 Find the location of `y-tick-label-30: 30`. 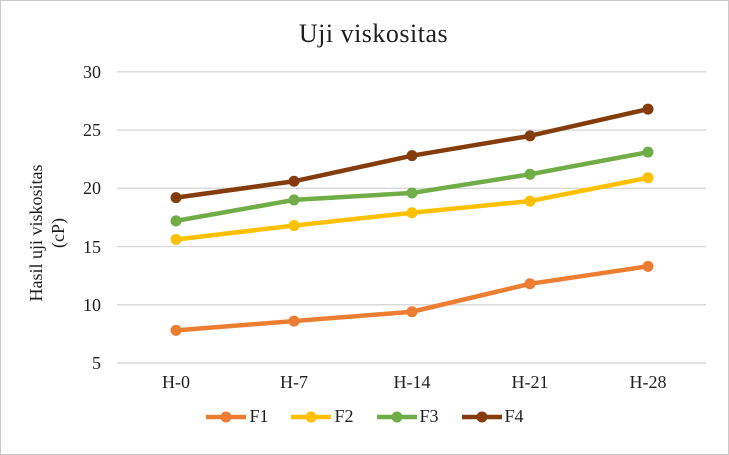

y-tick-label-30: 30 is located at coordinates (92, 71).